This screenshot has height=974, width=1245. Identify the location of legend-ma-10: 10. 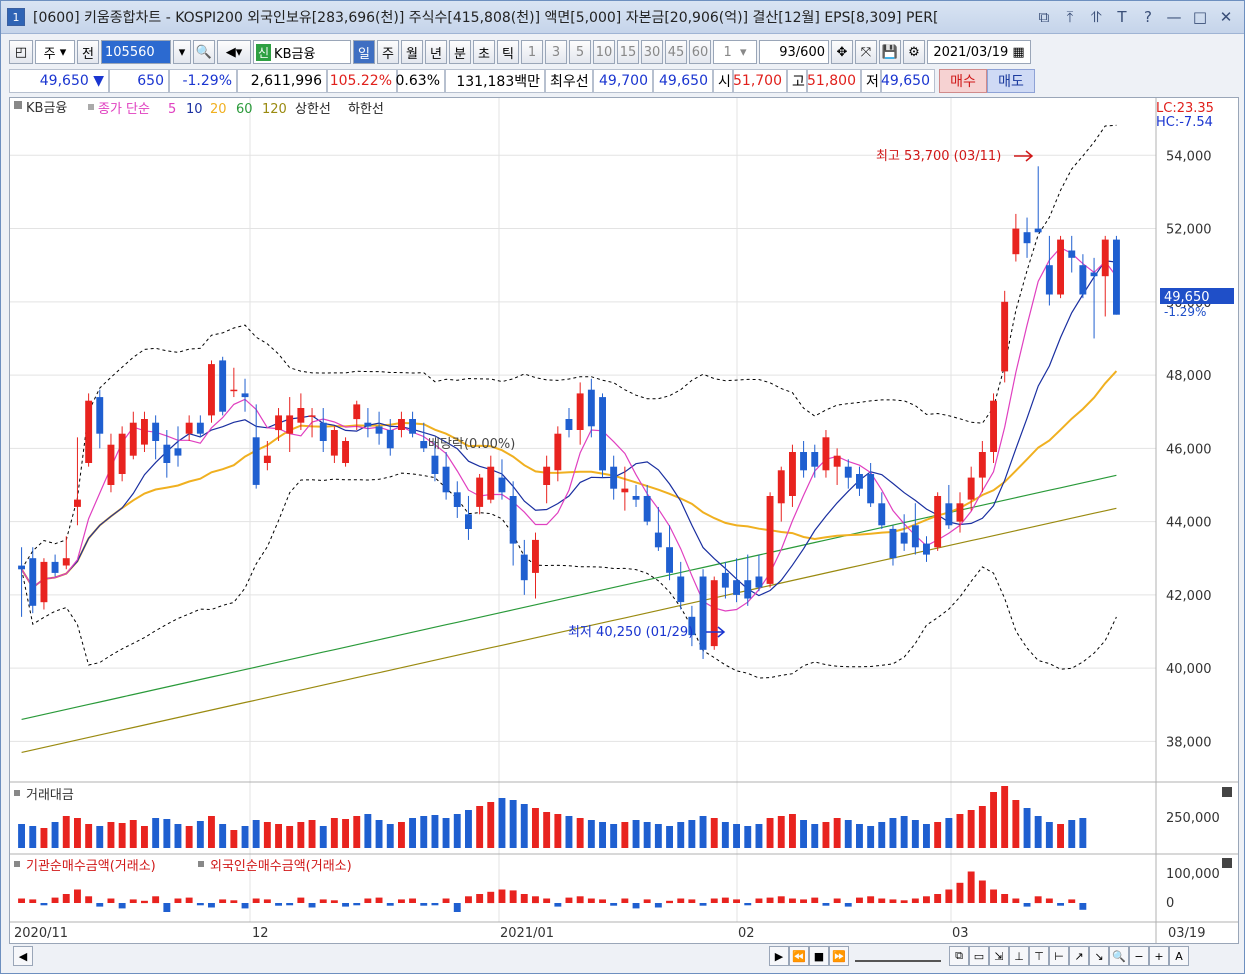
(194, 109).